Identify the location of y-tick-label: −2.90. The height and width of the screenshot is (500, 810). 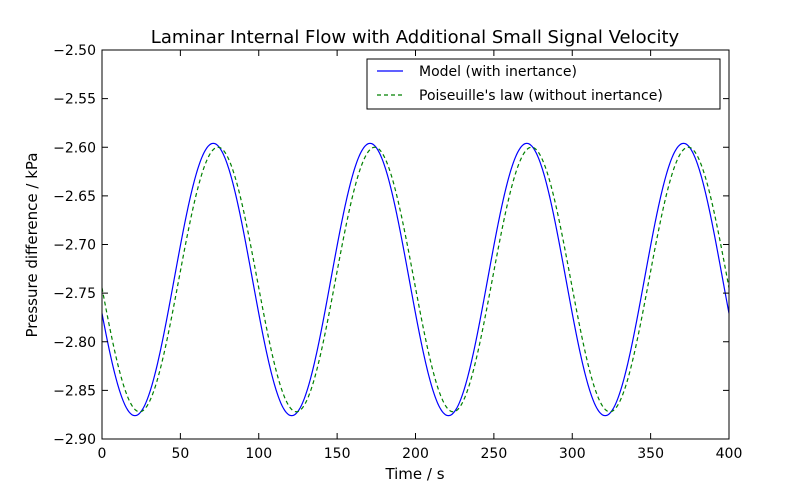
(74, 440).